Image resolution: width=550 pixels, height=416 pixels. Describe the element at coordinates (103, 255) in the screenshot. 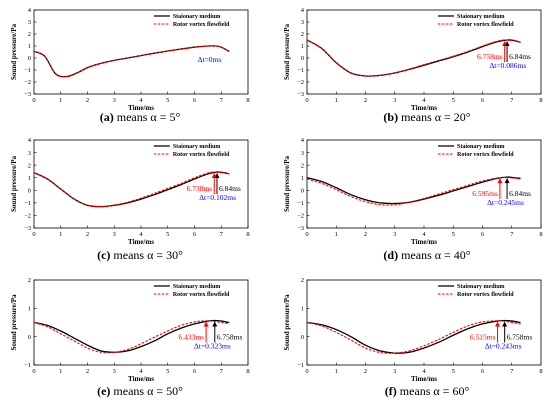

I see `caption-label: (c)` at that location.